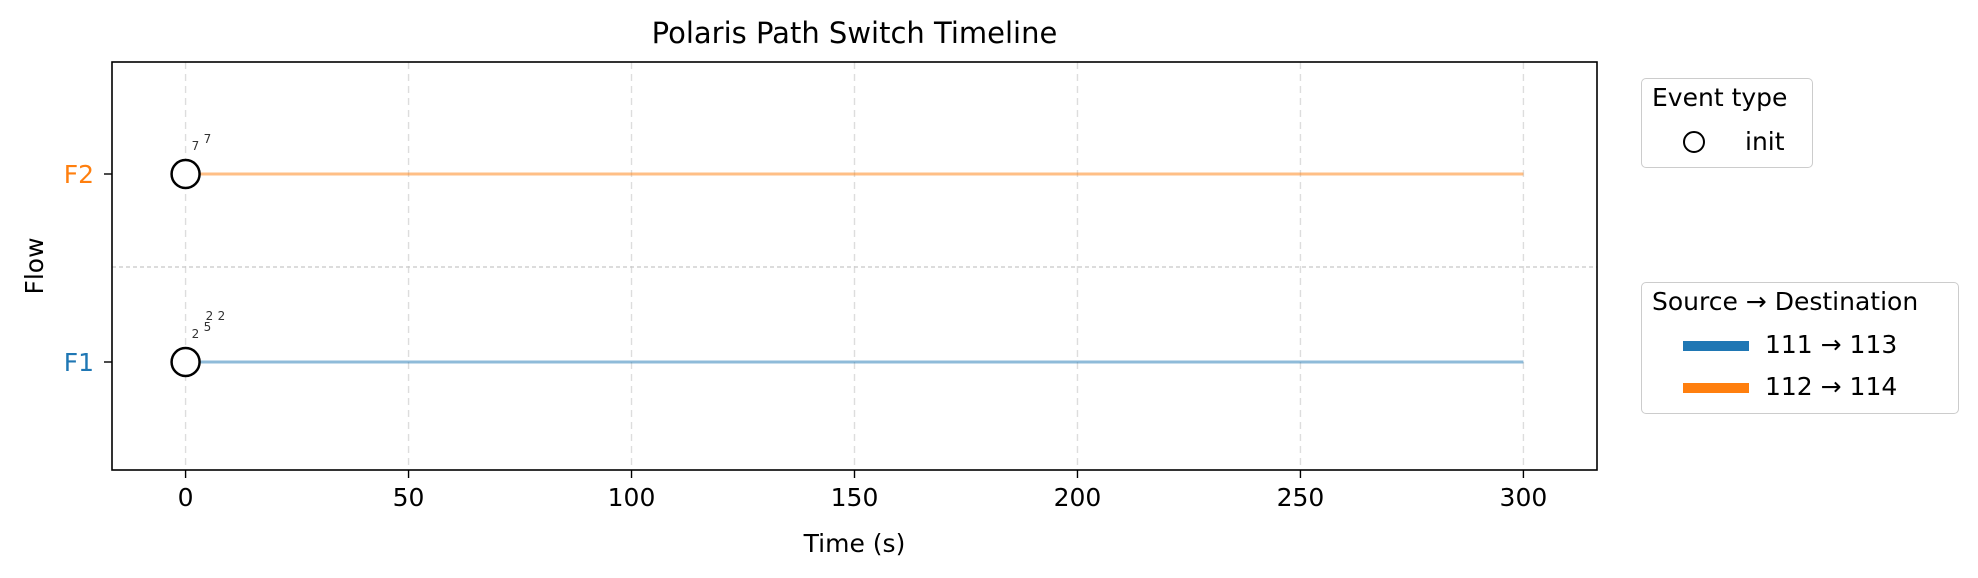 The height and width of the screenshot is (578, 1978). I want to click on y-tick-label-f1: F1, so click(79, 362).